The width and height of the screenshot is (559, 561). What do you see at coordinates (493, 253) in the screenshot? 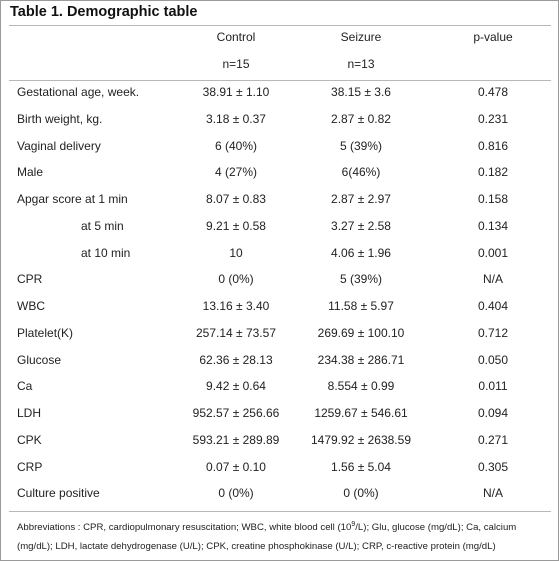
I see `p-value: 0.001` at bounding box center [493, 253].